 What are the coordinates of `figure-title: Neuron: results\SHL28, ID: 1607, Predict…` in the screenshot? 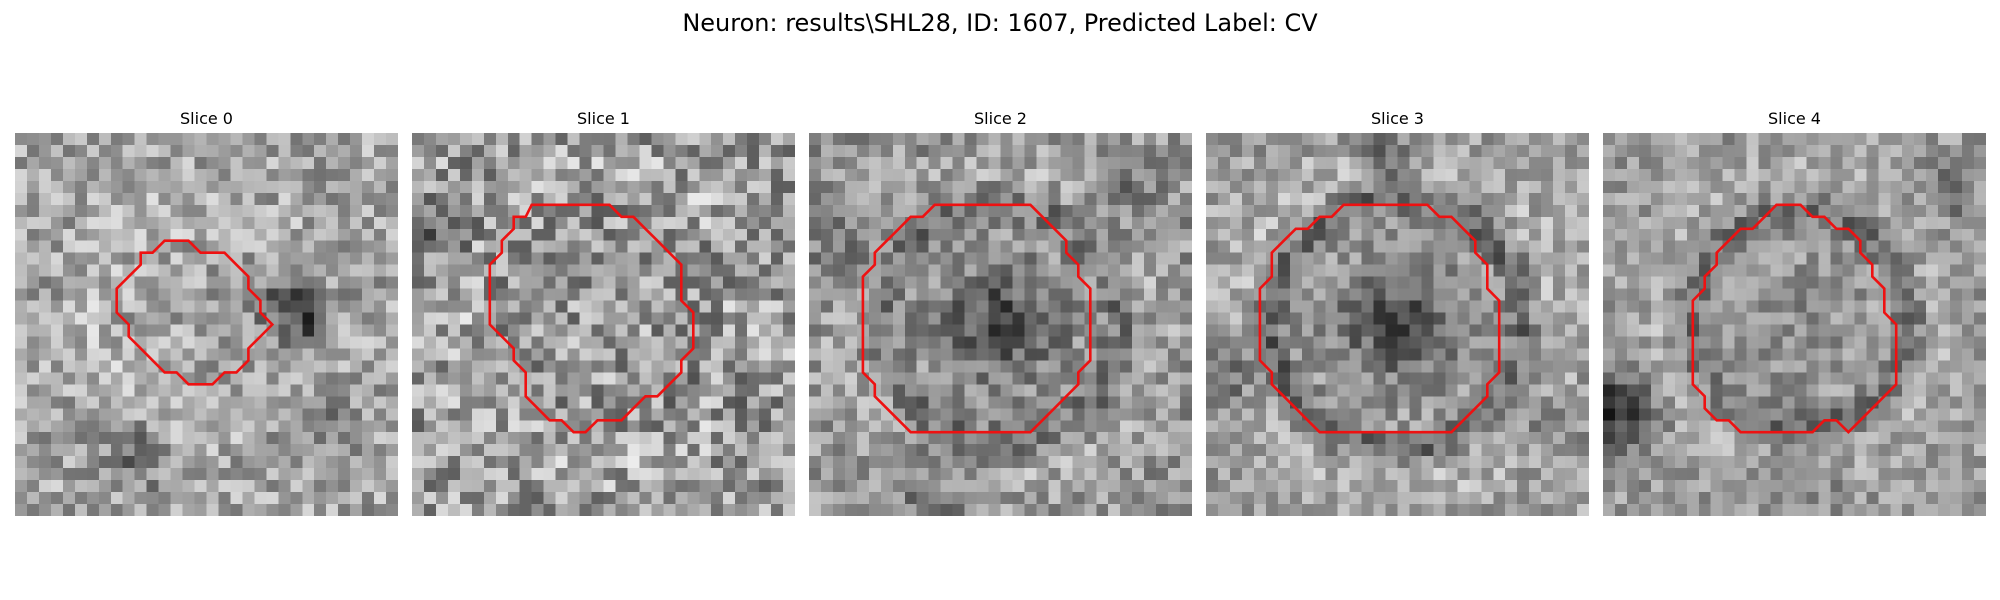 It's located at (1000, 23).